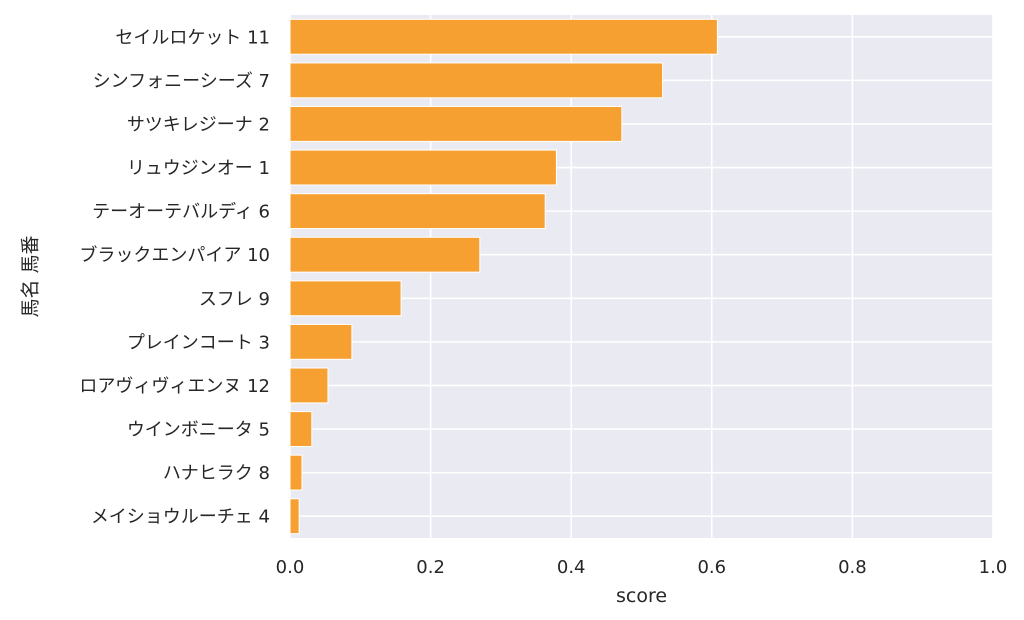 The width and height of the screenshot is (1024, 620). What do you see at coordinates (198, 124) in the screenshot?
I see `y-tick-label: サツキレジーナ 2` at bounding box center [198, 124].